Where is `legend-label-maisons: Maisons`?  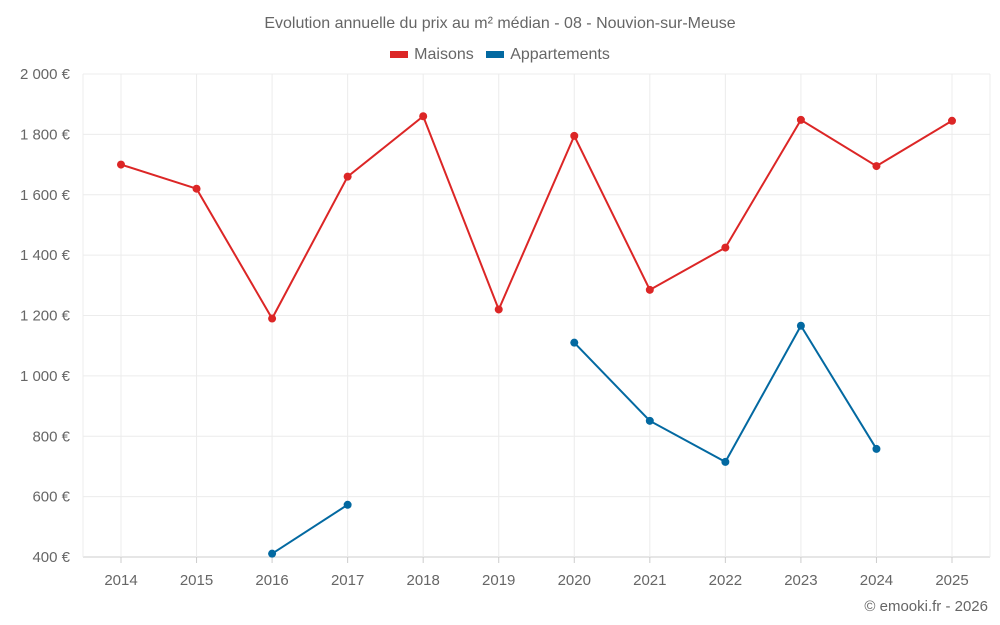 legend-label-maisons: Maisons is located at coordinates (444, 54).